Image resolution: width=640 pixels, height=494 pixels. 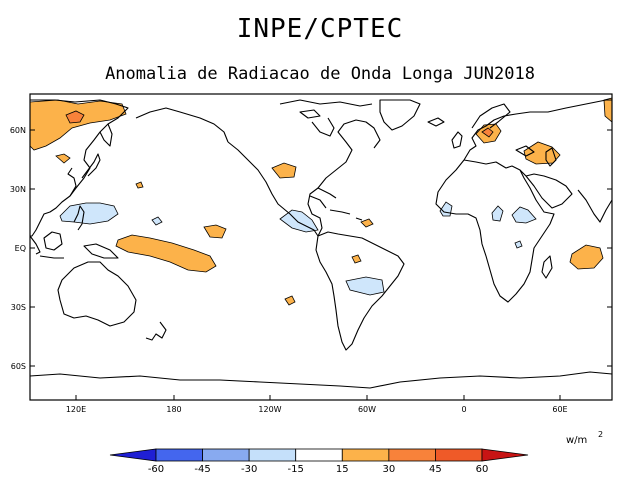 I want to click on positive-anomaly-indian-ocean, so click(x=586, y=257).